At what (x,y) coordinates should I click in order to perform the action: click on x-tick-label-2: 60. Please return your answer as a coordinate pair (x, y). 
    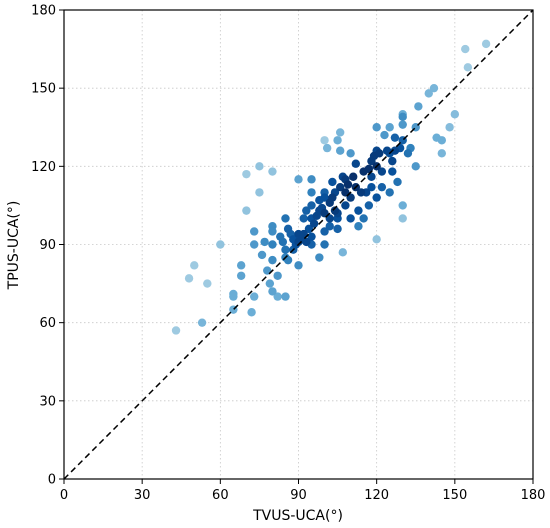
    Looking at the image, I should click on (220, 495).